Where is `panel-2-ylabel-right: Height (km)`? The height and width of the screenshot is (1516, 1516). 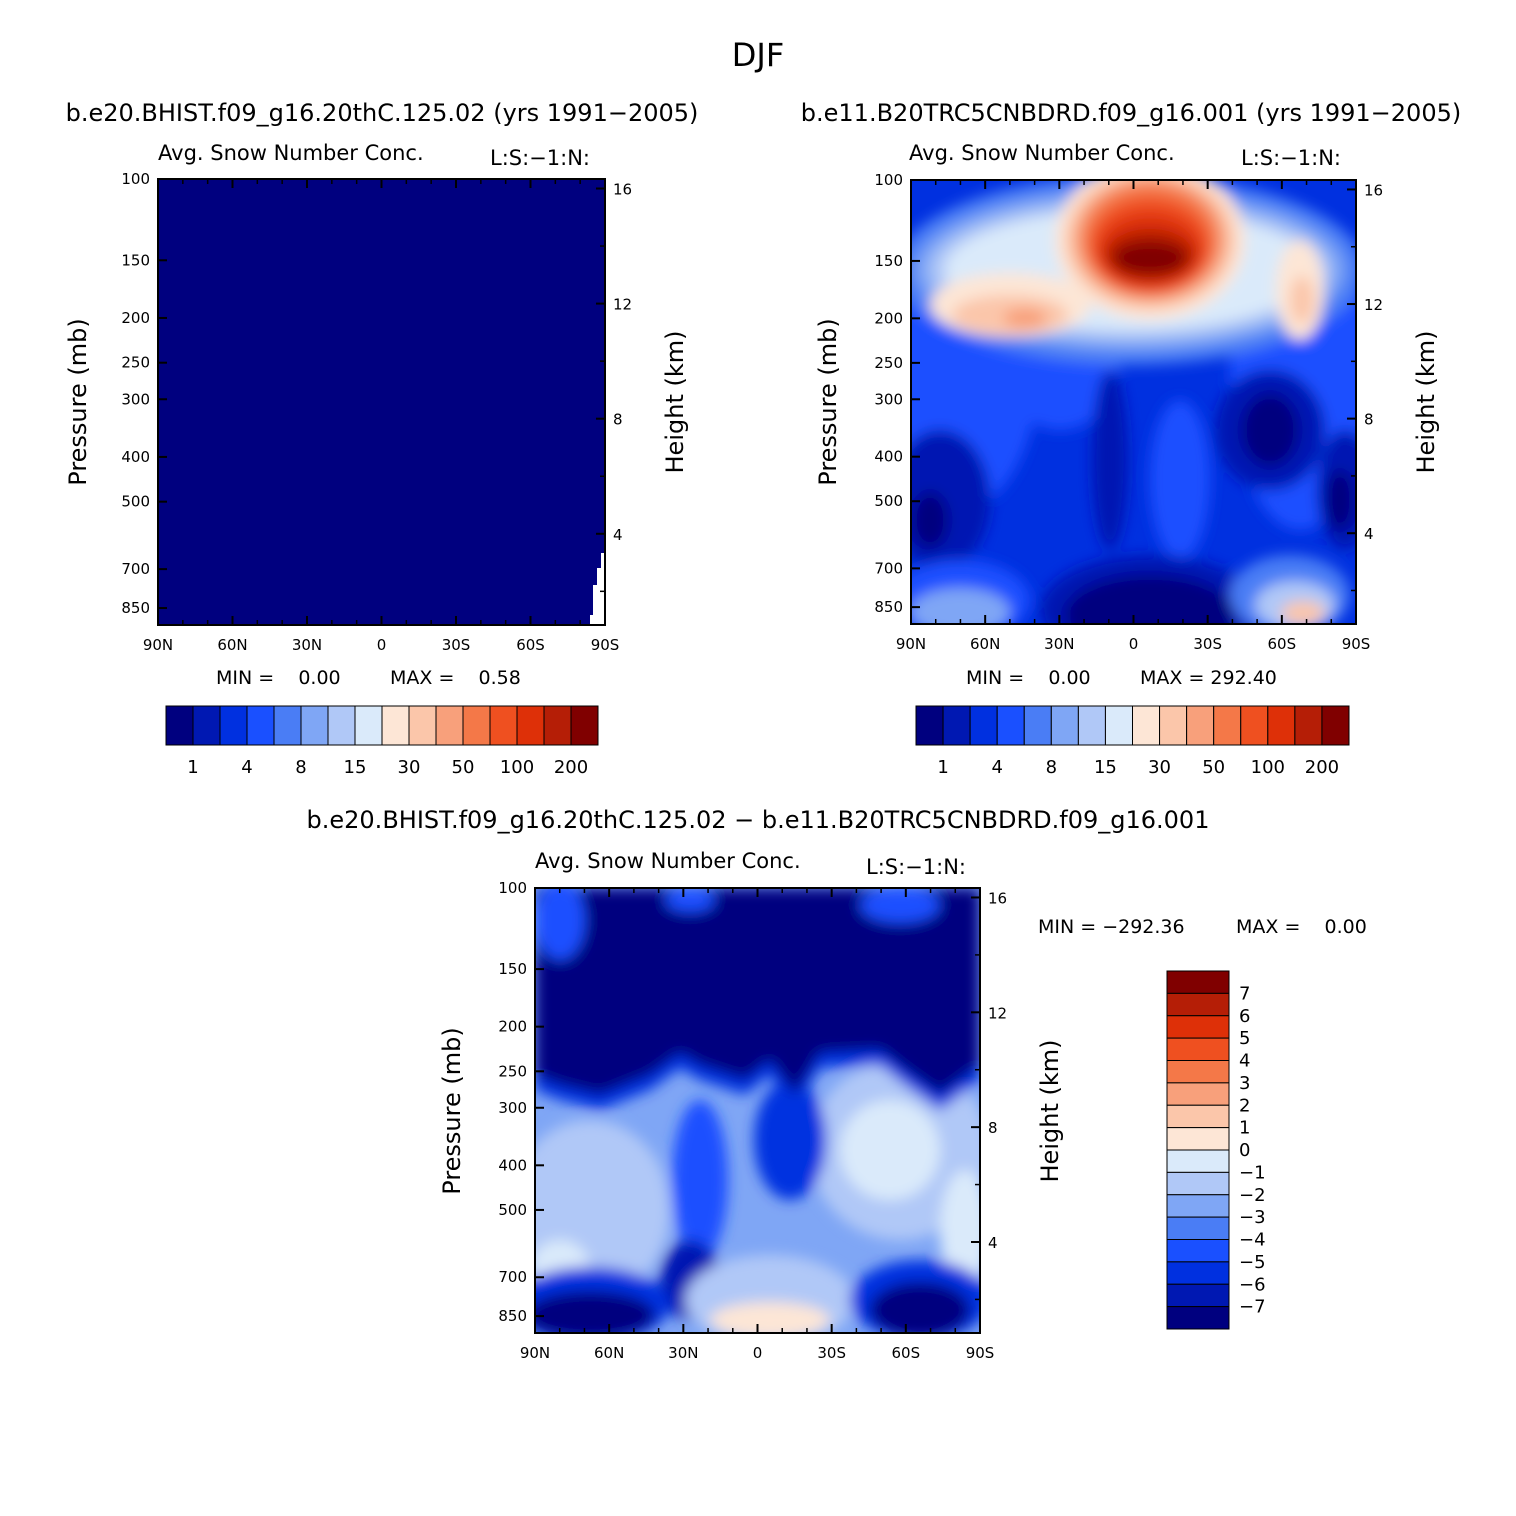 panel-2-ylabel-right: Height (km) is located at coordinates (1426, 402).